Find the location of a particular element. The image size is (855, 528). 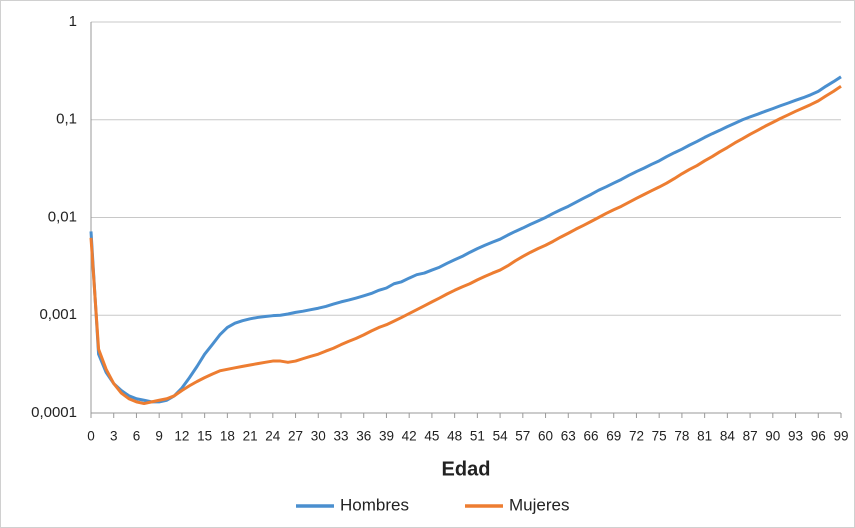

x-tick-label: 78 is located at coordinates (681, 436).